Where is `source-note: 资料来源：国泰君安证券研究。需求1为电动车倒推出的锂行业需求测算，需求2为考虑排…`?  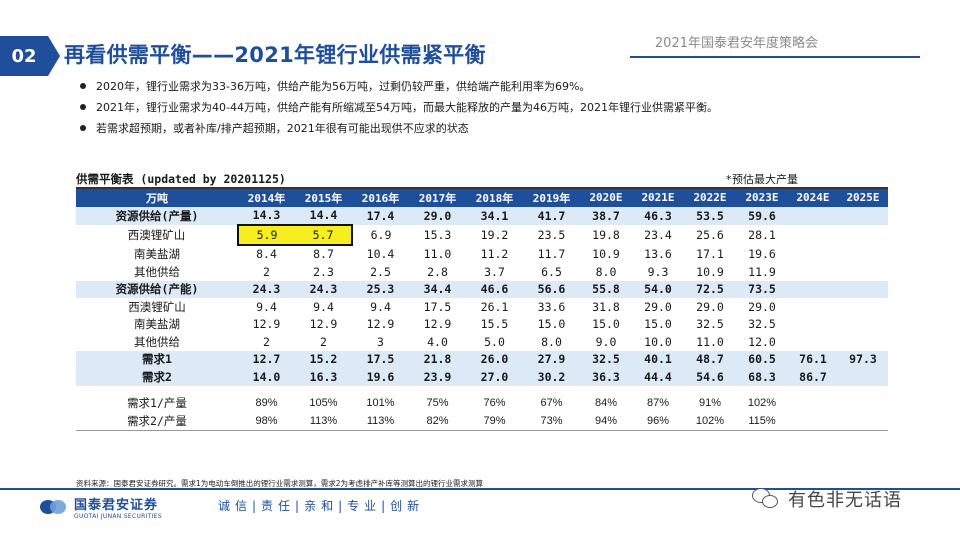 source-note: 资料来源：国泰君安证券研究。需求1为电动车倒推出的锂行业需求测算，需求2为考虑排… is located at coordinates (280, 483).